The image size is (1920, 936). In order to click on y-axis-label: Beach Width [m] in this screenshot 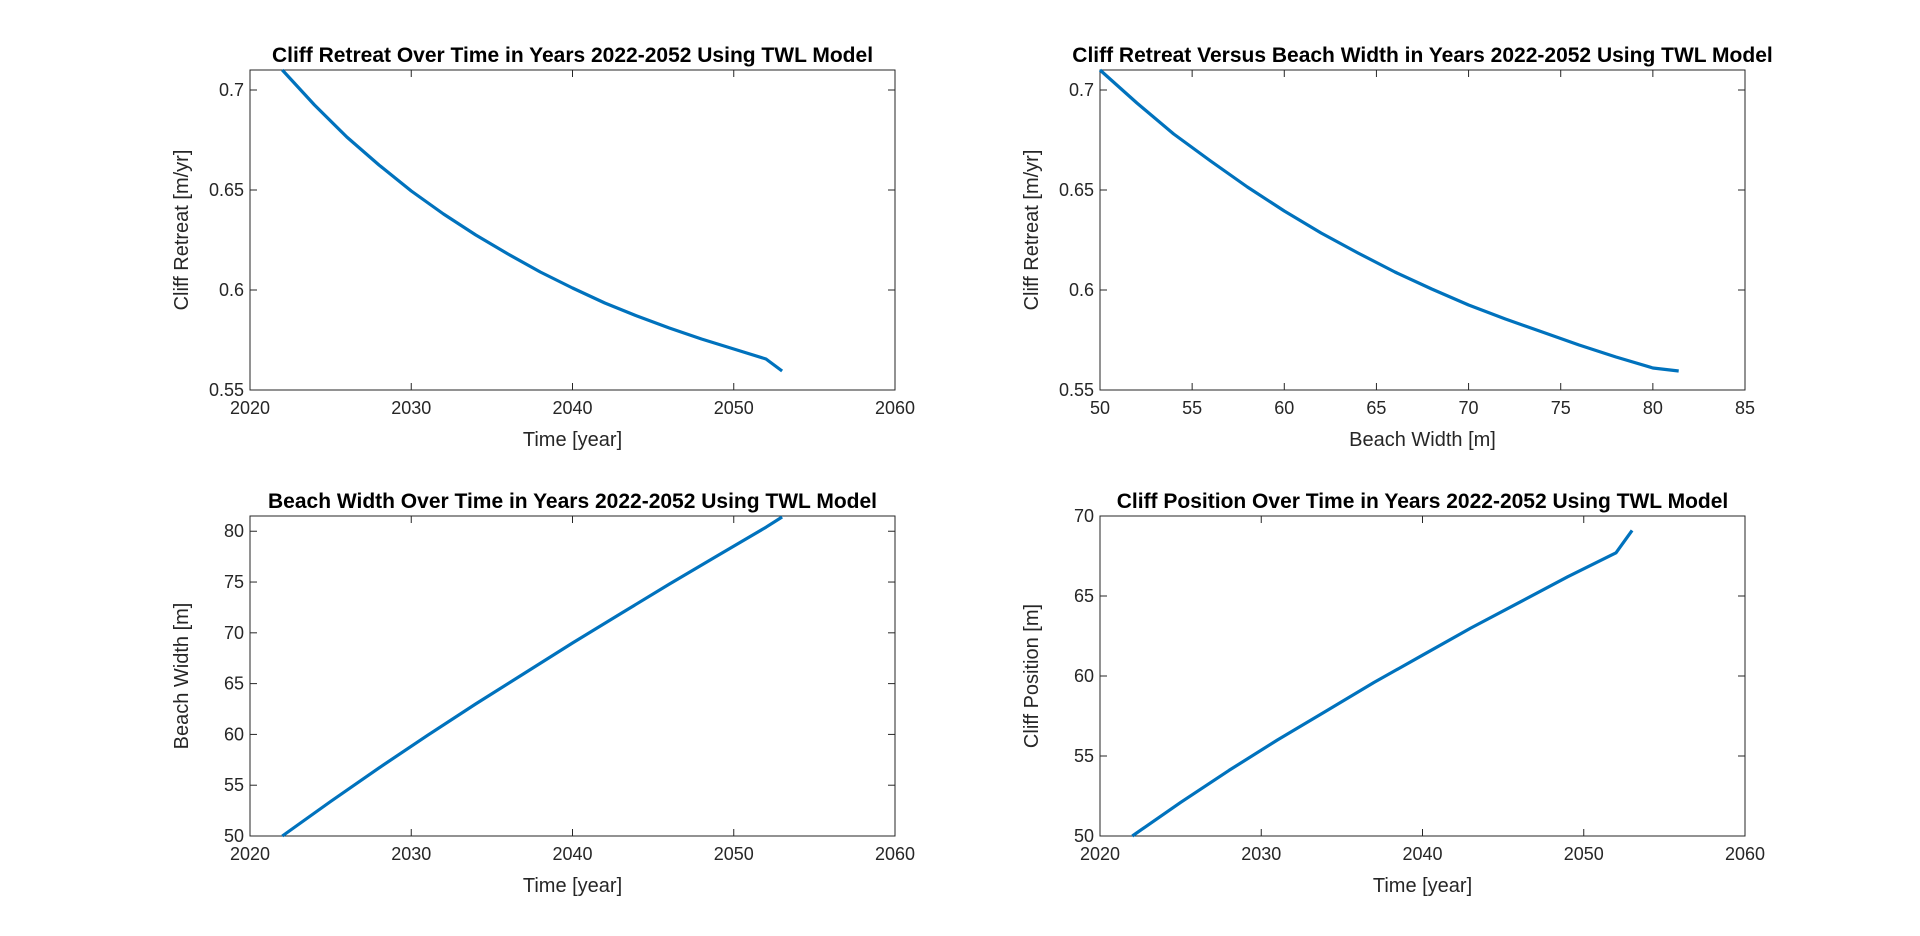, I will do `click(182, 676)`.